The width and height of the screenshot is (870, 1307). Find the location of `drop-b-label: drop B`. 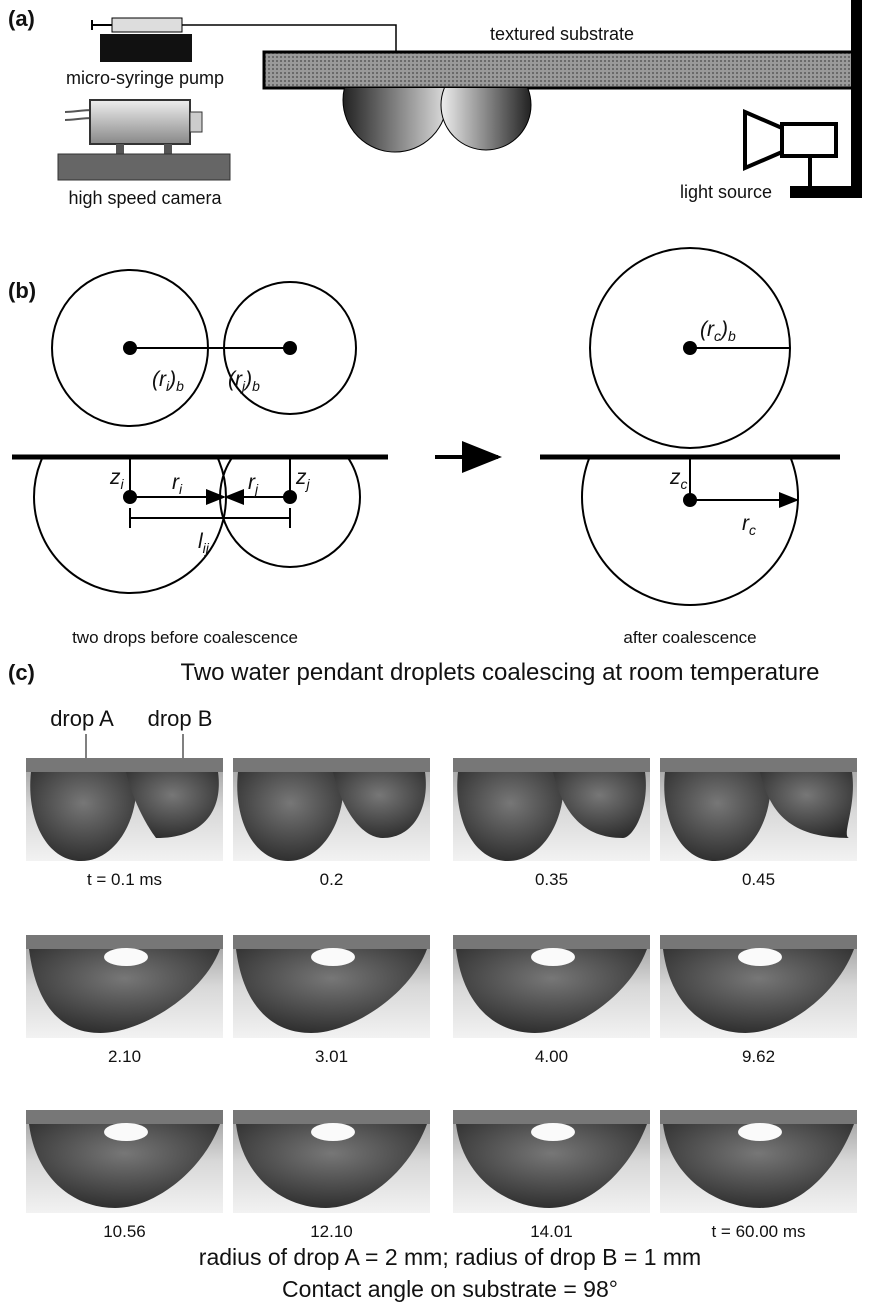

drop-b-label: drop B is located at coordinates (180, 718).